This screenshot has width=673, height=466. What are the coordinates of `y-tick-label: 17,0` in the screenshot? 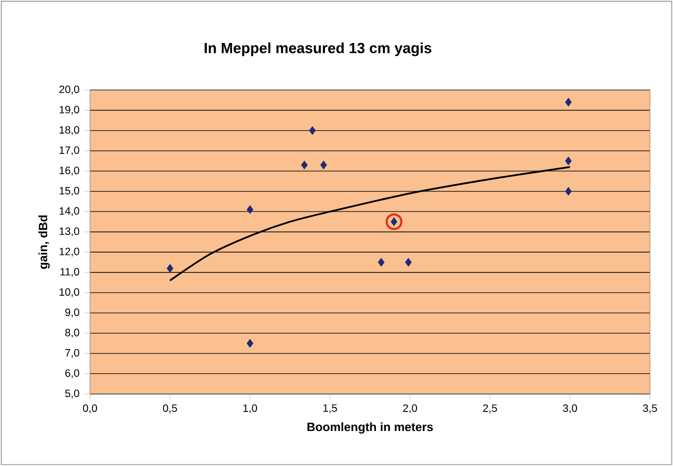 It's located at (70, 151).